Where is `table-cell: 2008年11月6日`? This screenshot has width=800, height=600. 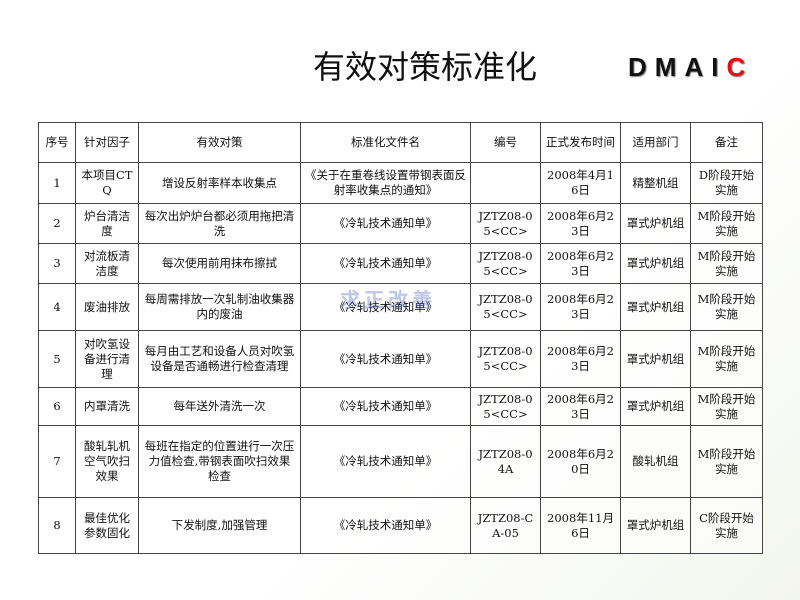 table-cell: 2008年11月6日 is located at coordinates (580, 525).